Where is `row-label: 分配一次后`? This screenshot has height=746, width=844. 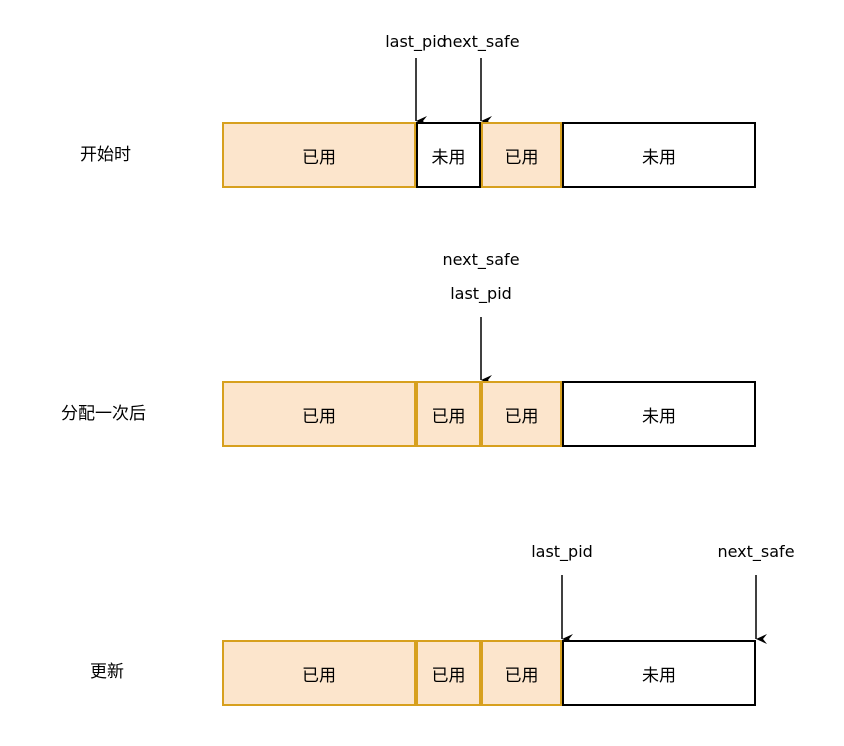 row-label: 分配一次后 is located at coordinates (103, 414).